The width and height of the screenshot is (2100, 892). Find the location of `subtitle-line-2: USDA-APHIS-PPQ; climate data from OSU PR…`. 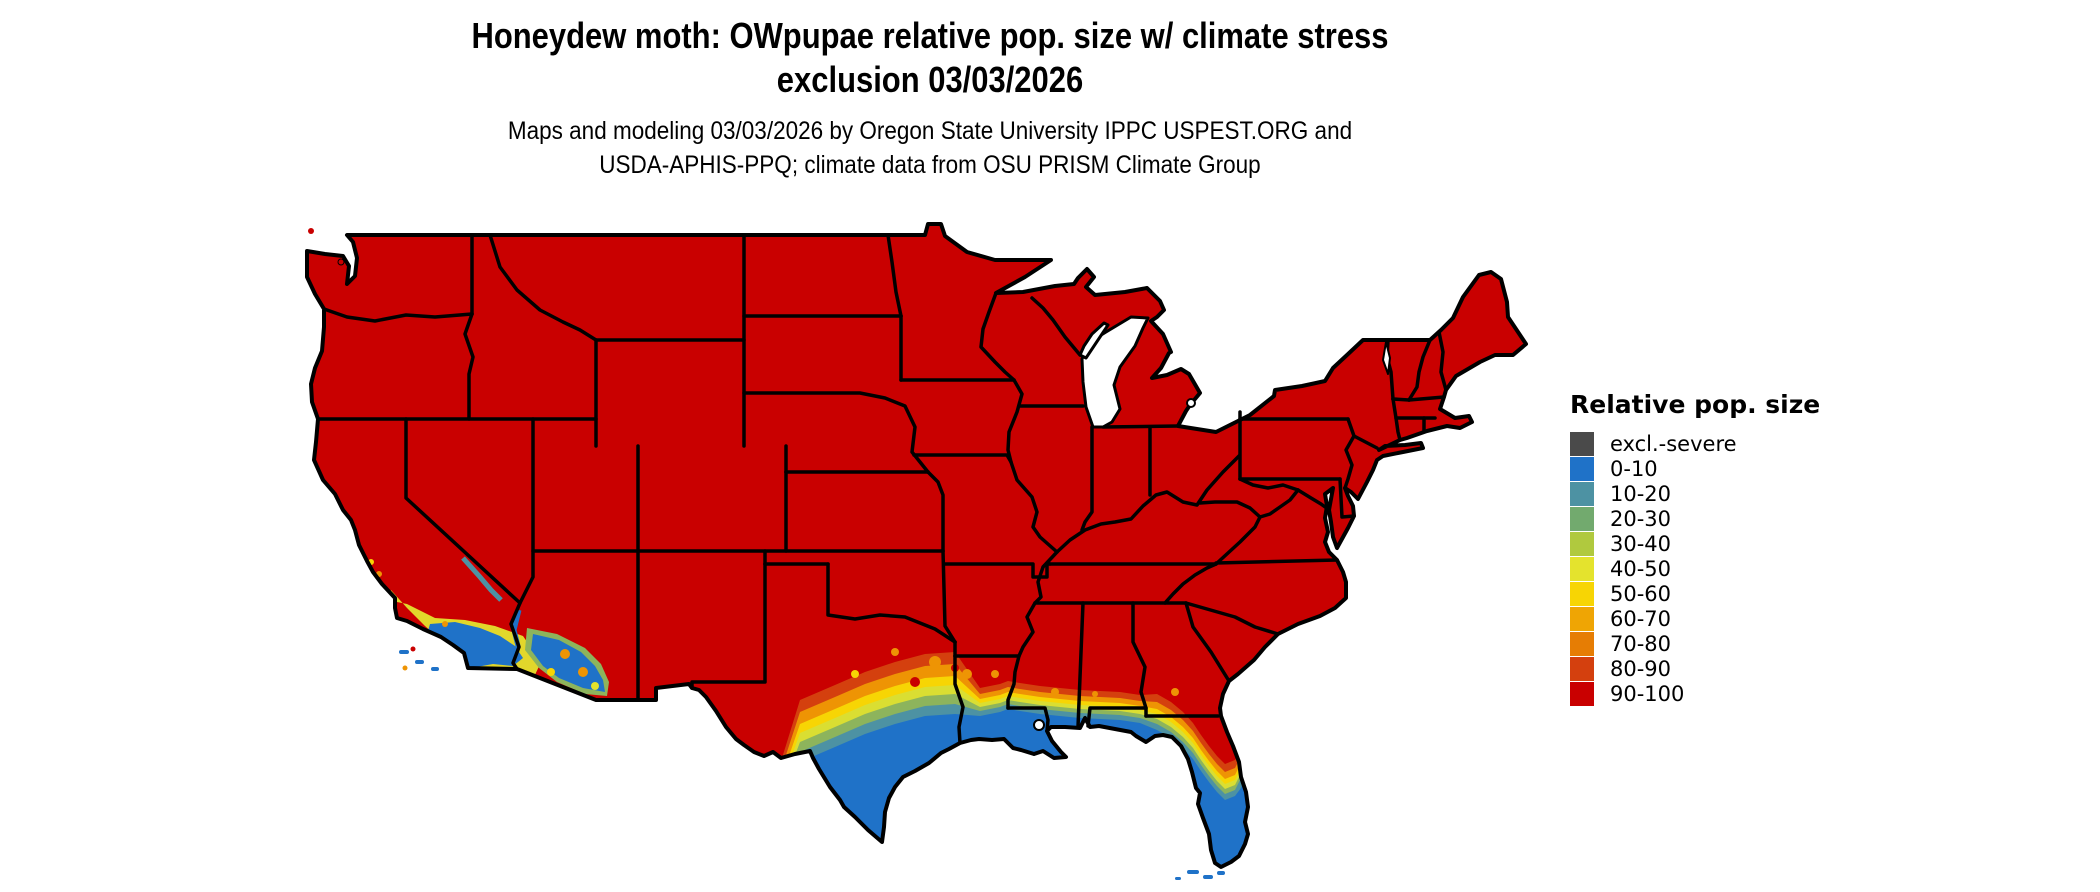

subtitle-line-2: USDA-APHIS-PPQ; climate data from OSU PR… is located at coordinates (930, 165).